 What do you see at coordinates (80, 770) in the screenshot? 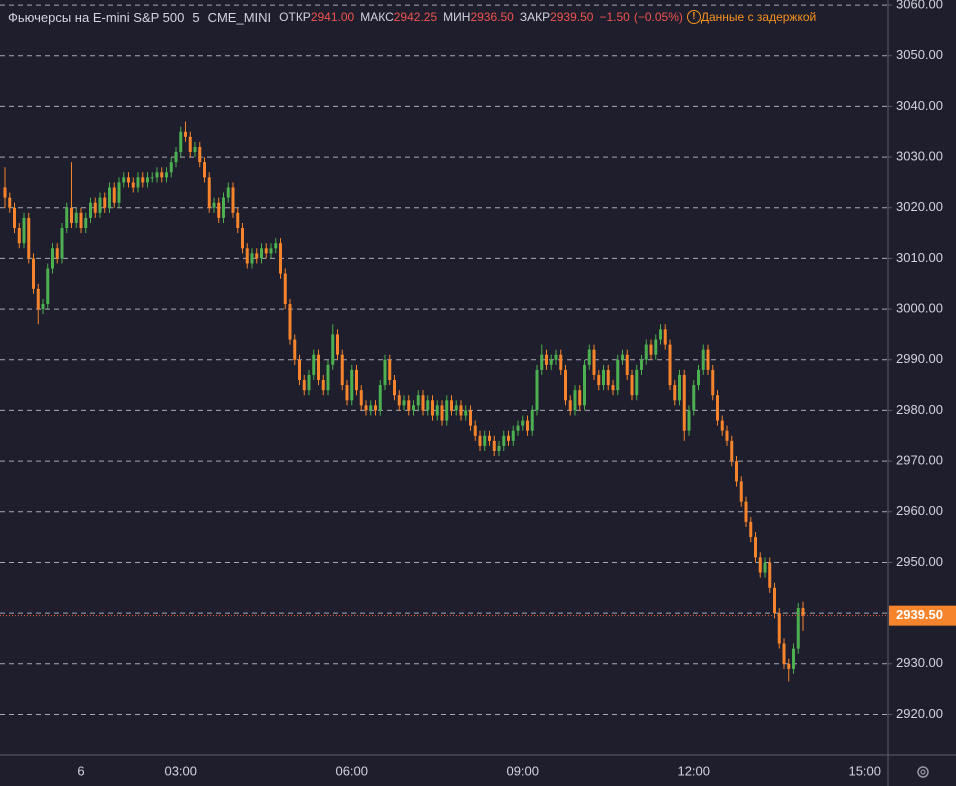
I see `x-tick-label: 6` at bounding box center [80, 770].